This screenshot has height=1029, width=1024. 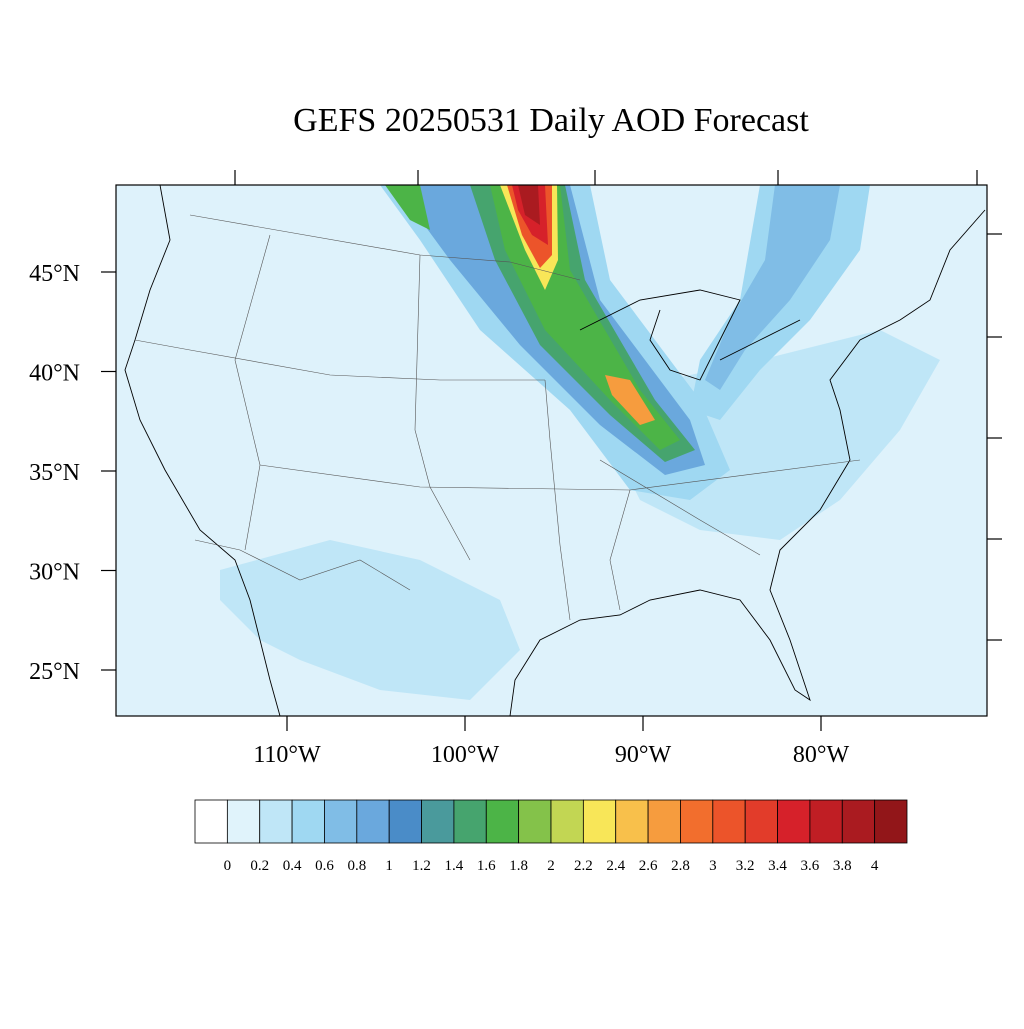 What do you see at coordinates (486, 866) in the screenshot?
I see `colorbar-label: 1.6` at bounding box center [486, 866].